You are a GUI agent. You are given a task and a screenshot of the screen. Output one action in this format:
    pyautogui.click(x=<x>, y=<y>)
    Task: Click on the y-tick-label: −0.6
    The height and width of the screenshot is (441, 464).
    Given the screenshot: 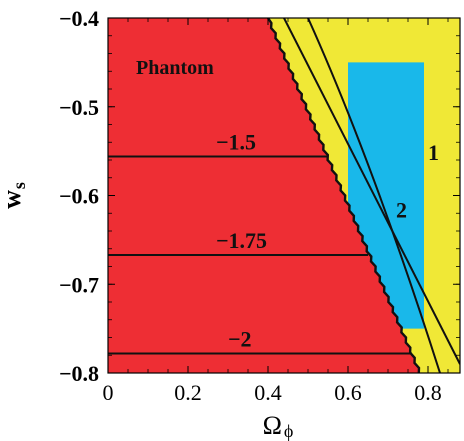 What is the action you would take?
    pyautogui.click(x=79, y=196)
    